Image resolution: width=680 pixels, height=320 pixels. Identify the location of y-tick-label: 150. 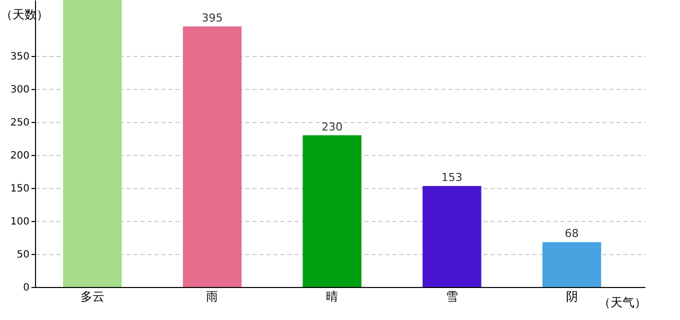
(20, 189).